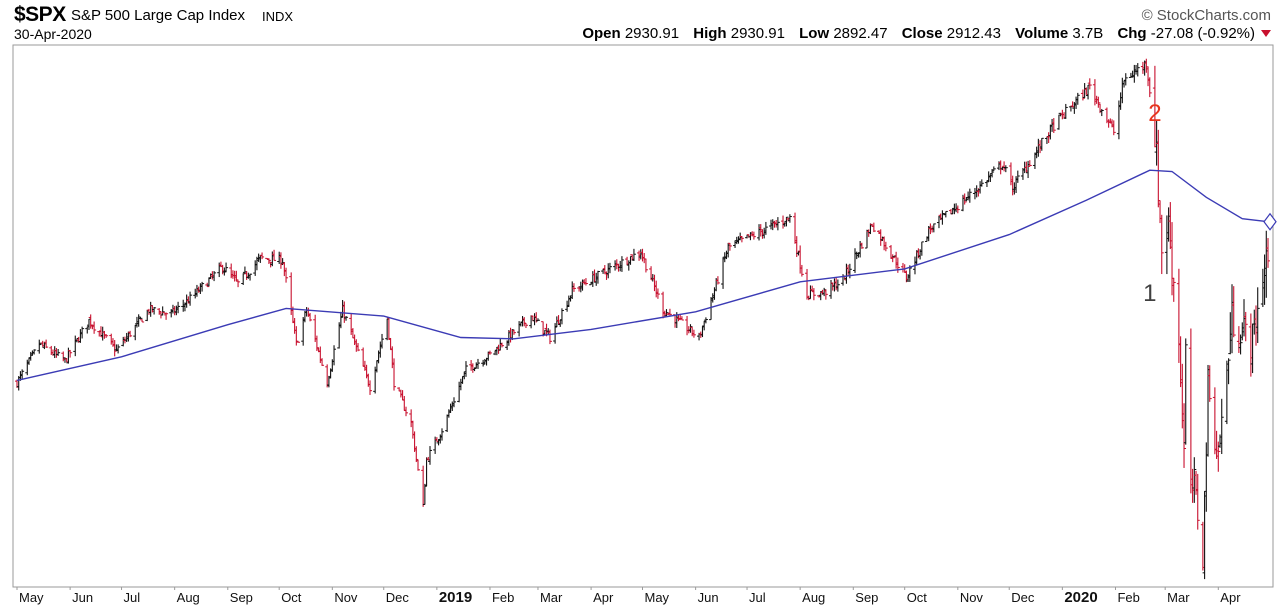 The image size is (1279, 608). What do you see at coordinates (757, 33) in the screenshot?
I see `high-value: 2930.91` at bounding box center [757, 33].